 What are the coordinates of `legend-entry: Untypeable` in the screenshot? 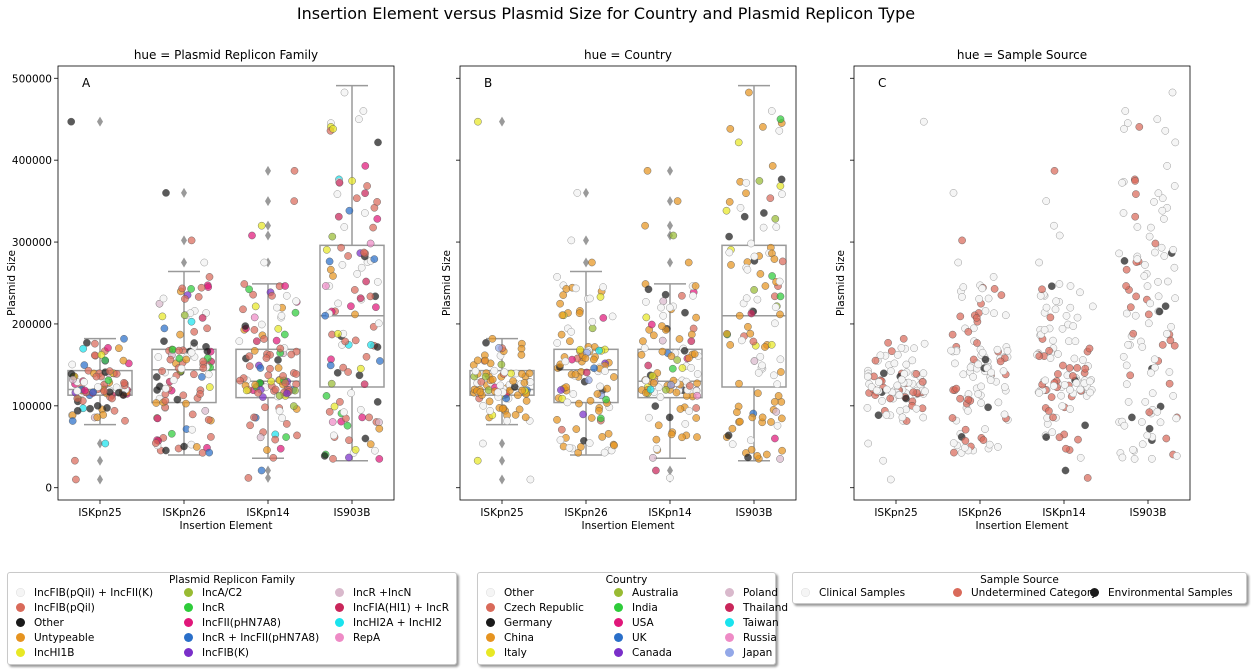 It's located at (55, 638).